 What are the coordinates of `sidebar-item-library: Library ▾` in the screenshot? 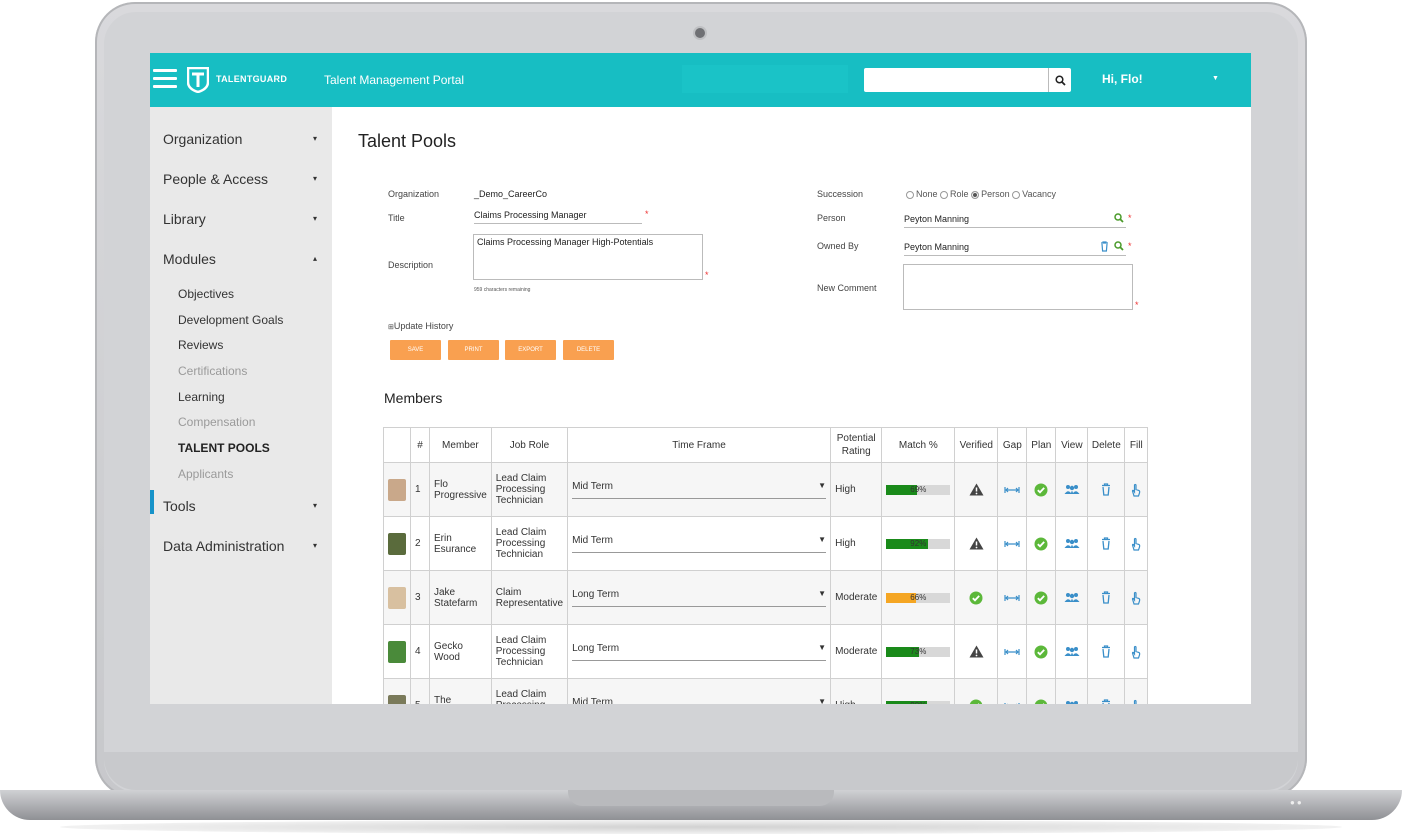 It's located at (244, 219).